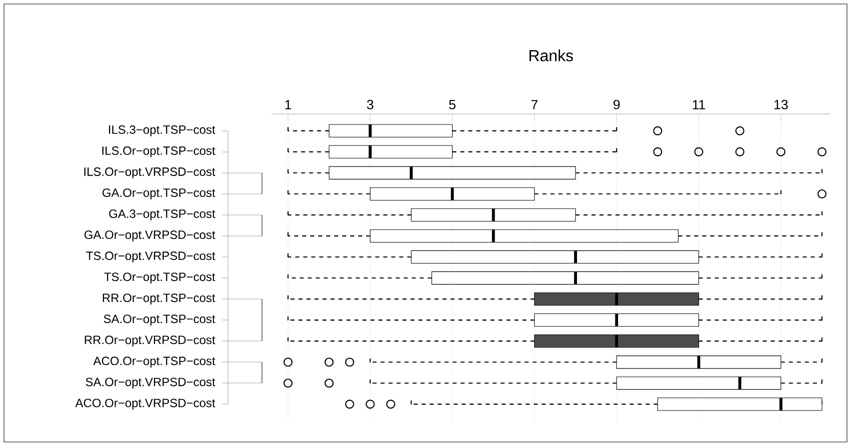  Describe the element at coordinates (150, 172) in the screenshot. I see `y-tick-label: ILS.Or−opt.VRPSD−cost` at that location.